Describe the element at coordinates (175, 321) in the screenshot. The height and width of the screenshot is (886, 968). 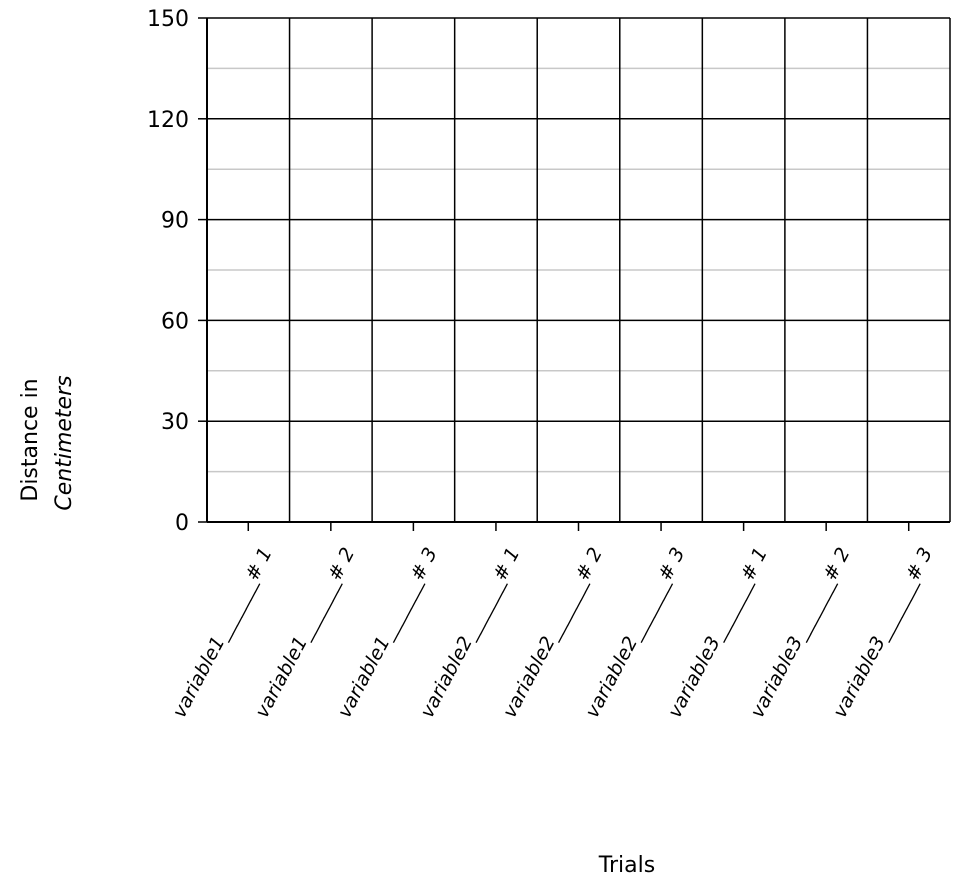
I see `y-tick-label: 60` at that location.